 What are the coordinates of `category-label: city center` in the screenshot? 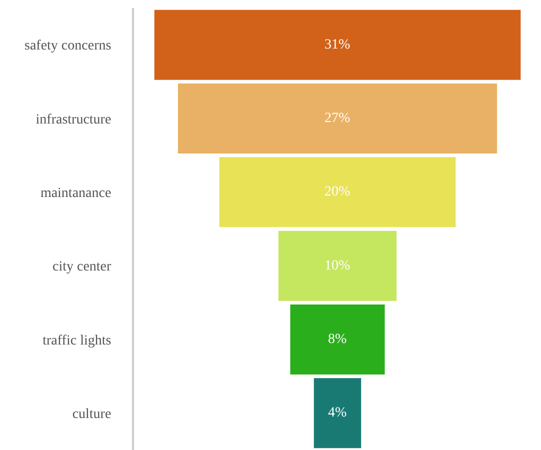 It's located at (82, 267).